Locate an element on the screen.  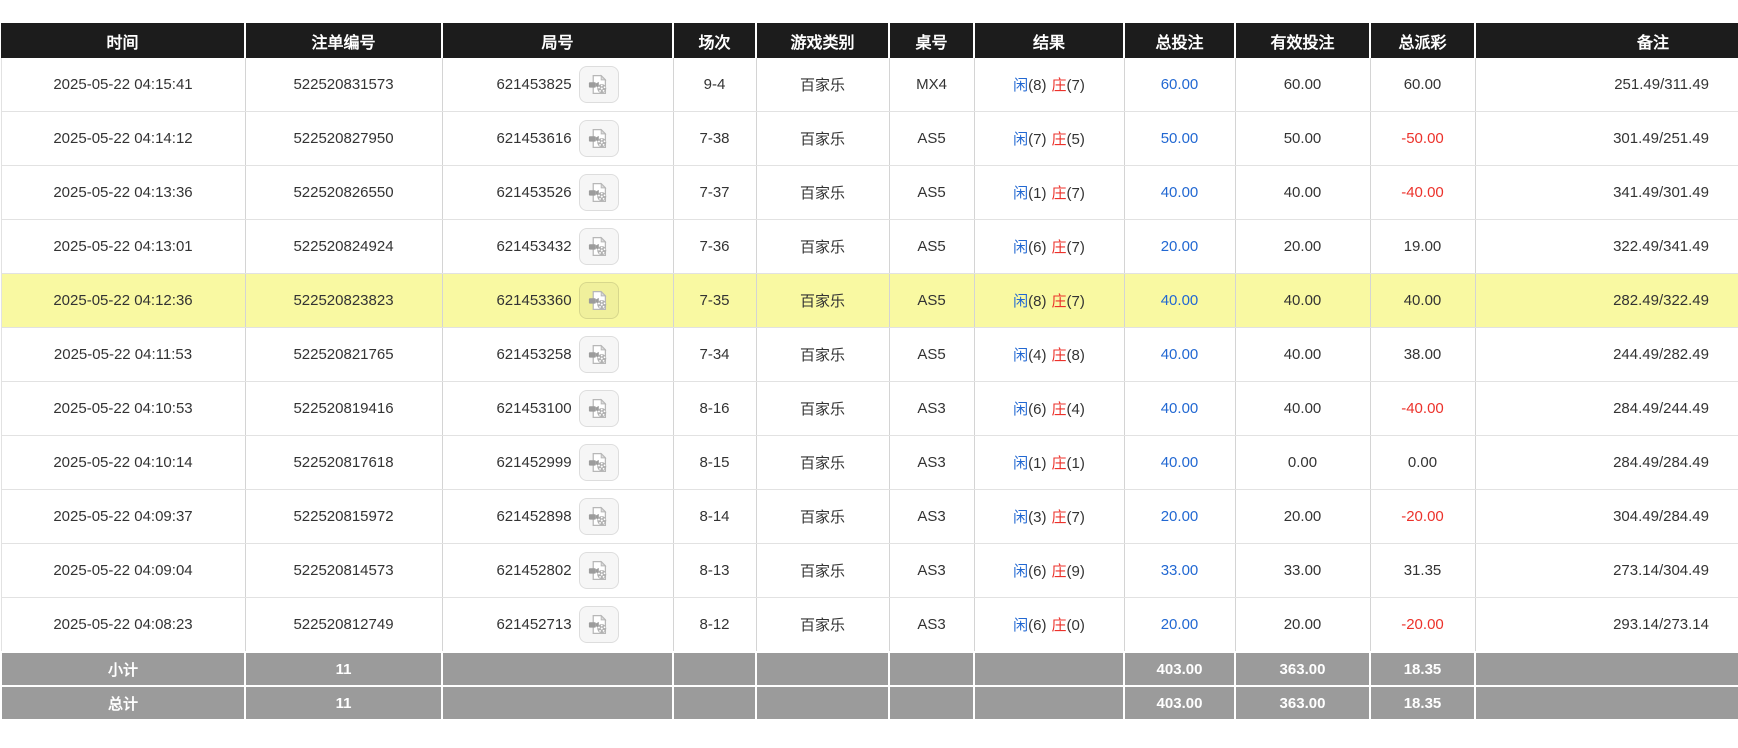
round-group: 621452999 is located at coordinates (557, 462).